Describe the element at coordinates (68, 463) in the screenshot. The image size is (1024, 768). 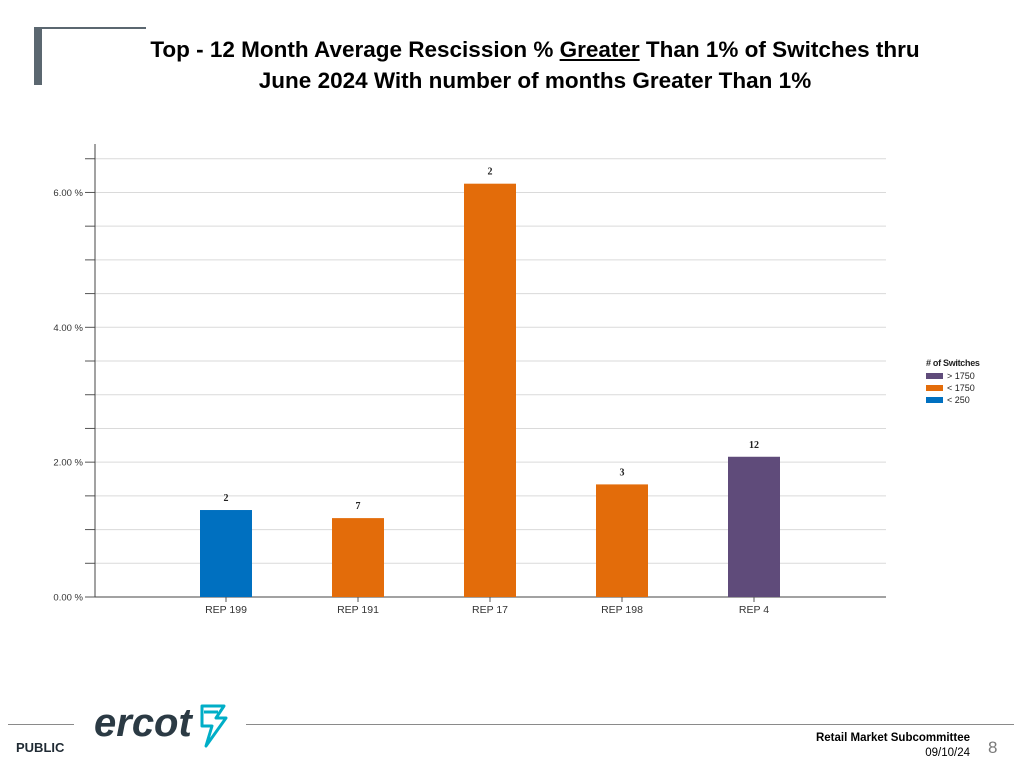
I see `y-tick-label: 2.00 %` at that location.